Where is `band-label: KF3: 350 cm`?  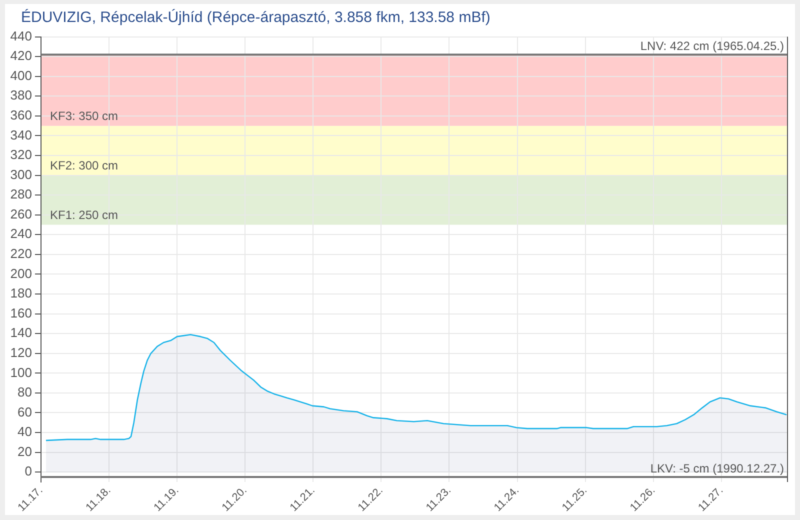
band-label: KF3: 350 cm is located at coordinates (84, 116).